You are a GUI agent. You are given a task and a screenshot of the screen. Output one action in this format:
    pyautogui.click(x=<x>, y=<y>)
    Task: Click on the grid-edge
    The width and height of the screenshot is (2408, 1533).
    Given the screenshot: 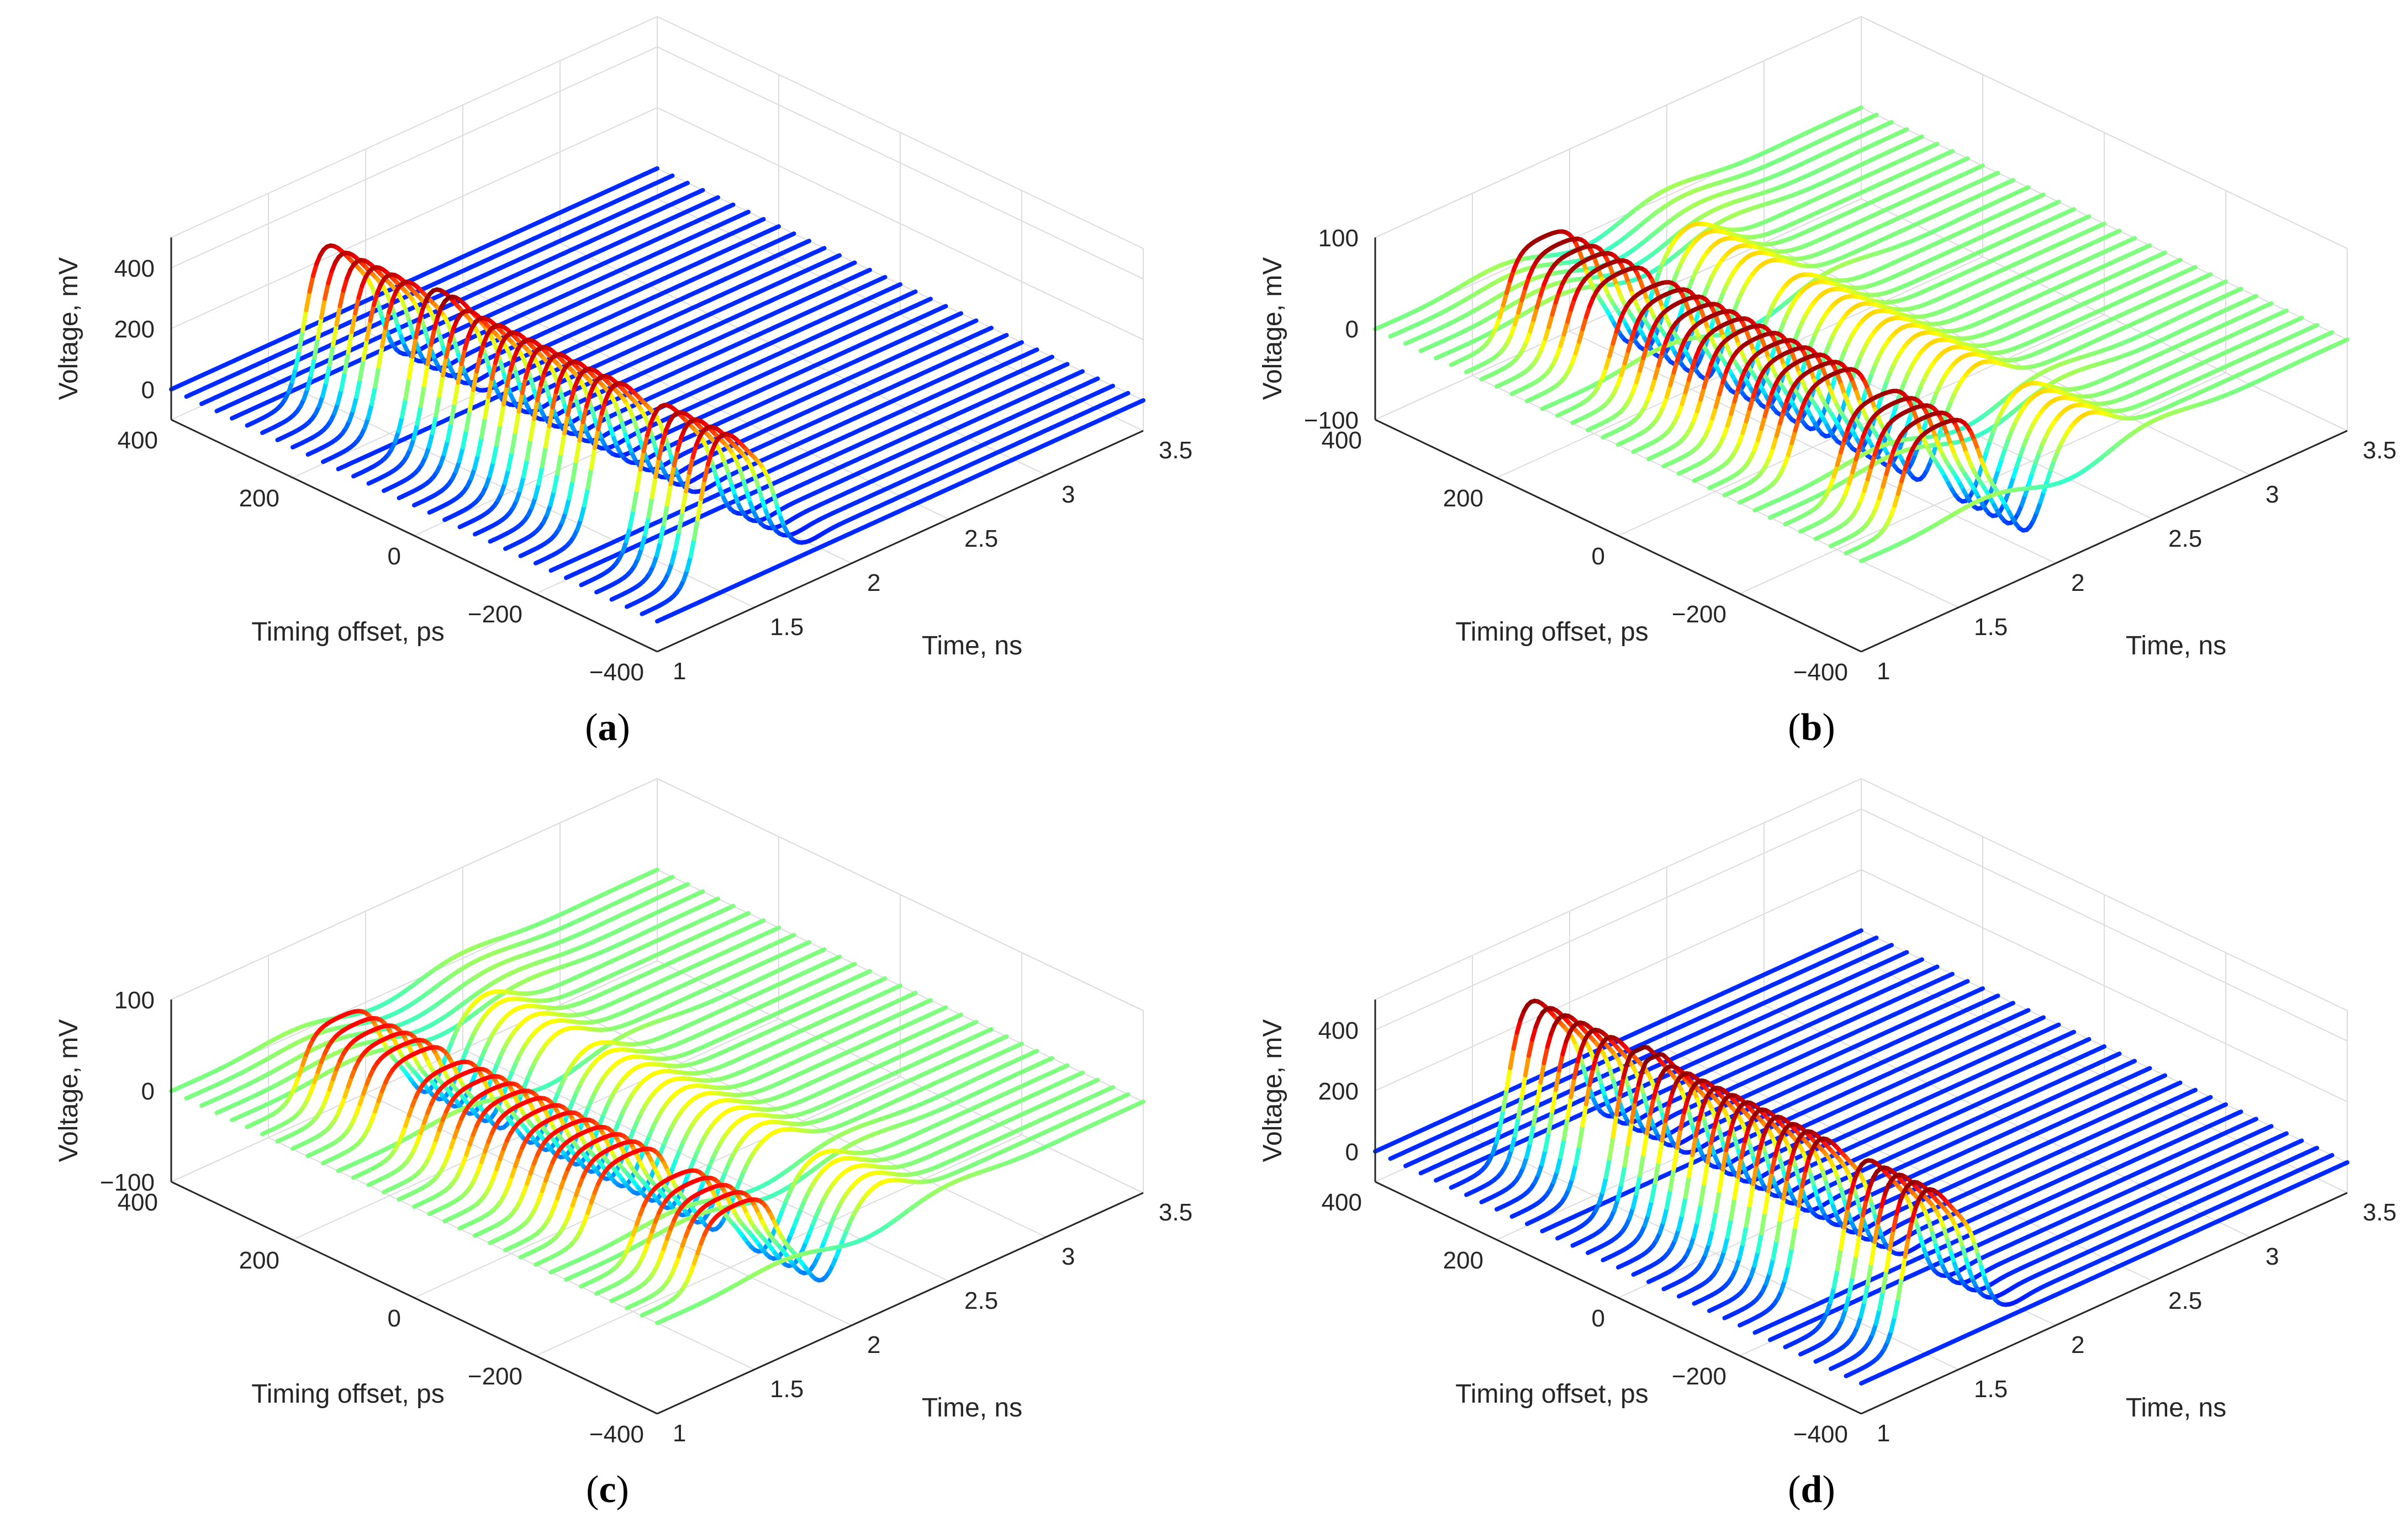 What is the action you would take?
    pyautogui.click(x=414, y=127)
    